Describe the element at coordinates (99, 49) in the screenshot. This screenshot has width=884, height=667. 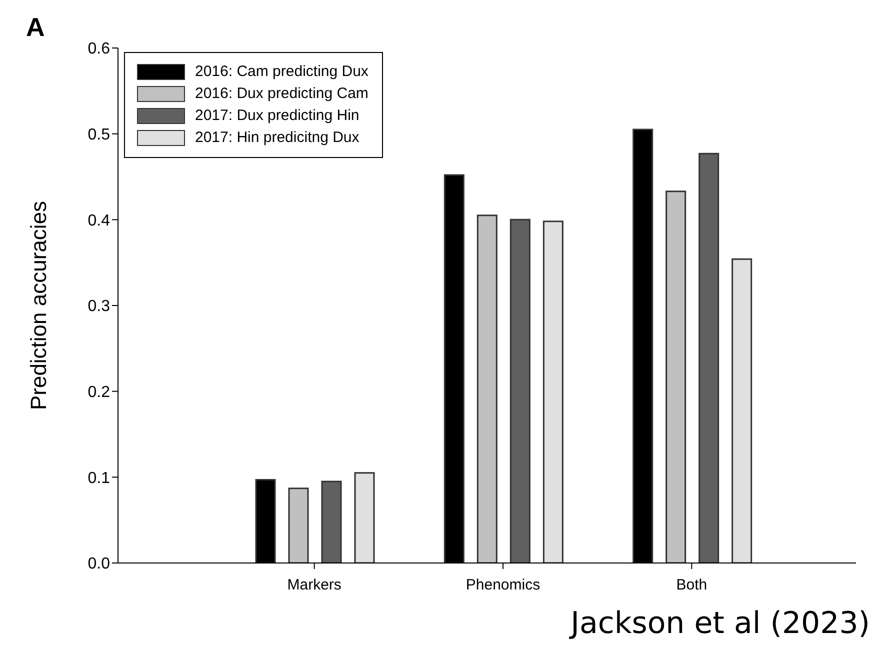
I see `y-tick-label: 0.6` at that location.